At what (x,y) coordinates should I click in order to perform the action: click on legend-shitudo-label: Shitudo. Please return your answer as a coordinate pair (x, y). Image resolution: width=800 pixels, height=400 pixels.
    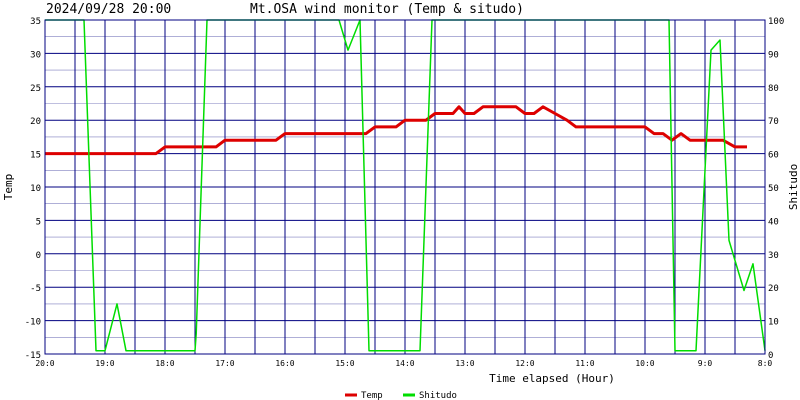
    Looking at the image, I should click on (438, 395).